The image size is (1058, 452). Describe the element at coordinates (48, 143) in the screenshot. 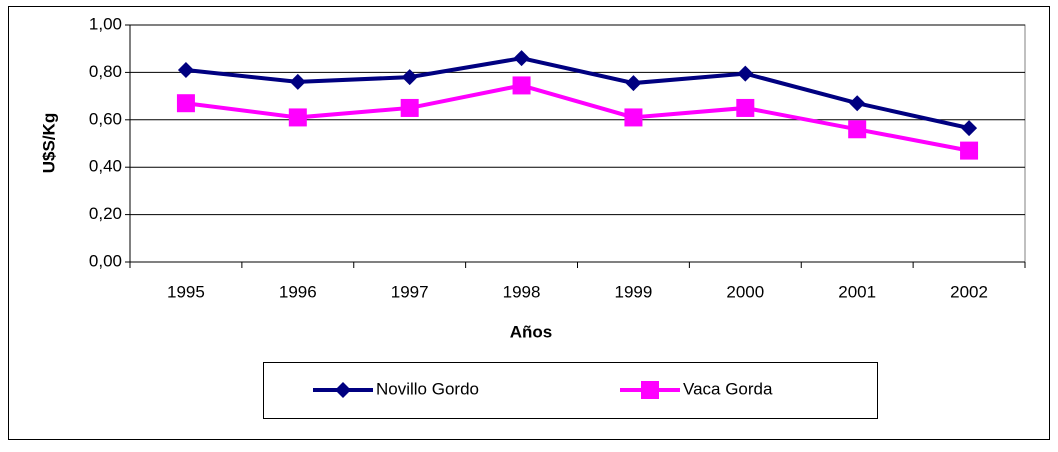

I see `y-axis-label: U$S/Kg` at that location.